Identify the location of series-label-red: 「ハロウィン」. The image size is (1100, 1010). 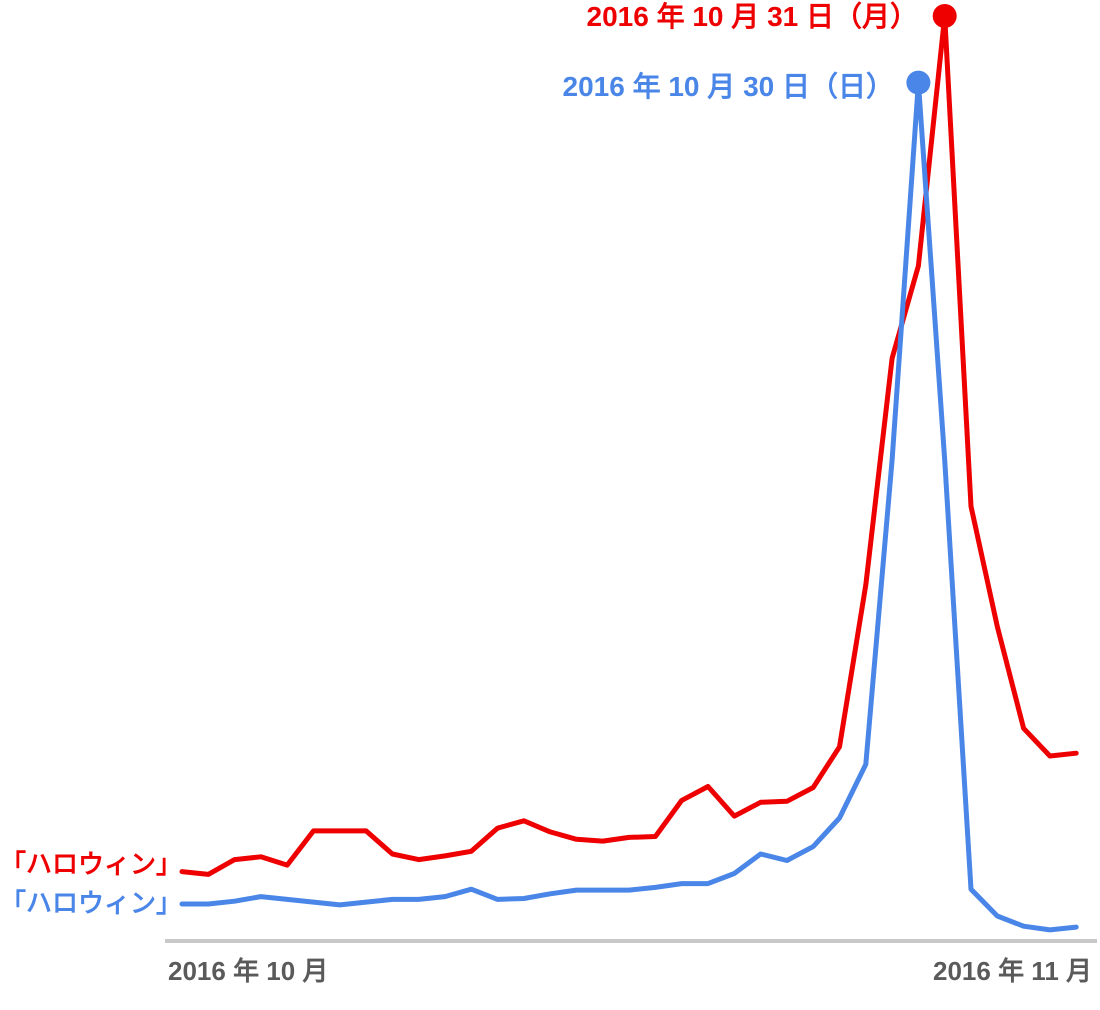
(91, 864).